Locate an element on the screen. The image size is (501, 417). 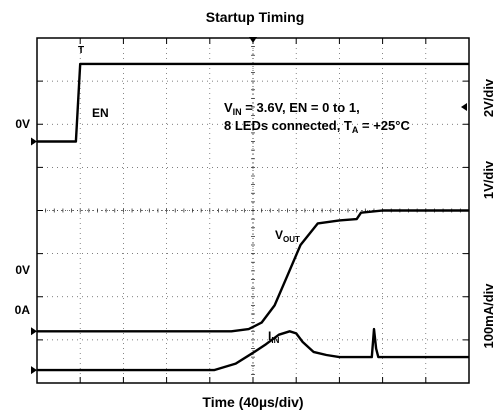
series-label-en: EN is located at coordinates (100, 113).